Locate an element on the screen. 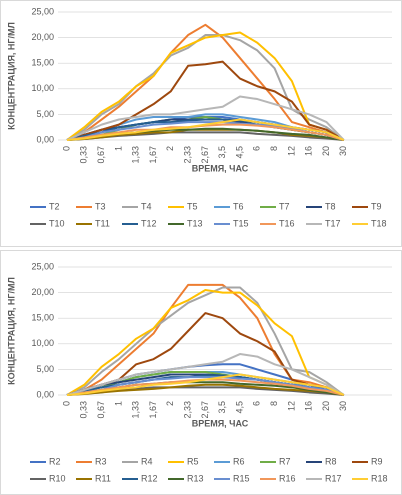 The width and height of the screenshot is (402, 495). legend-label: T6 is located at coordinates (238, 206).